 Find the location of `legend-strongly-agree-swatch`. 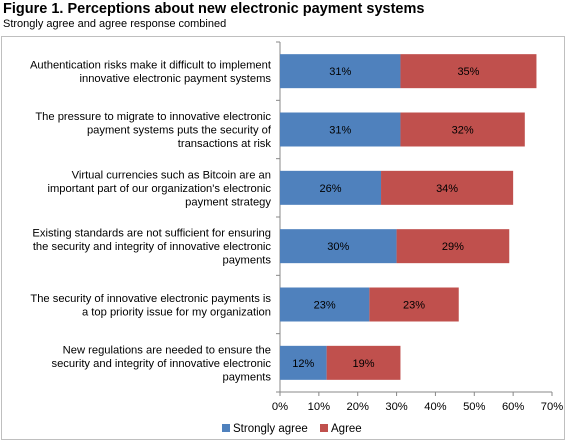

legend-strongly-agree-swatch is located at coordinates (226, 428).